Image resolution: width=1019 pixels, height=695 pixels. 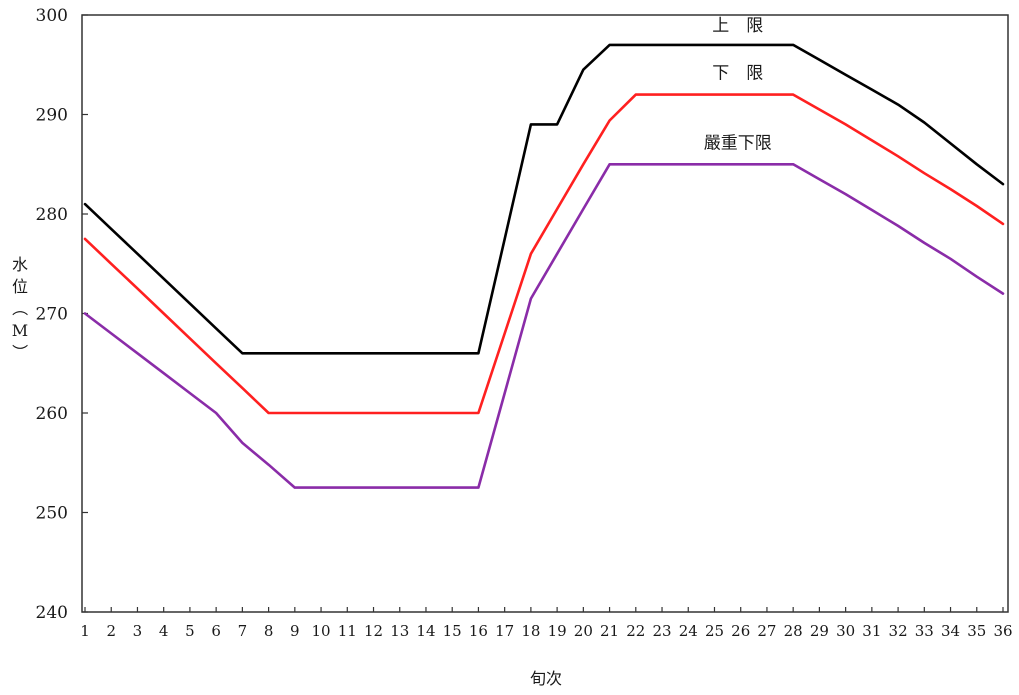 What do you see at coordinates (269, 631) in the screenshot?
I see `x-tick-label: 8` at bounding box center [269, 631].